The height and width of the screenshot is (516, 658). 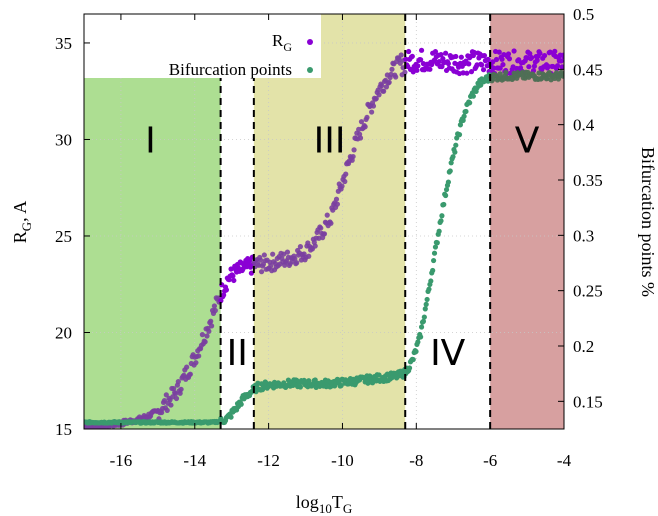 I want to click on x-tick-label-5: -6, so click(x=490, y=460).